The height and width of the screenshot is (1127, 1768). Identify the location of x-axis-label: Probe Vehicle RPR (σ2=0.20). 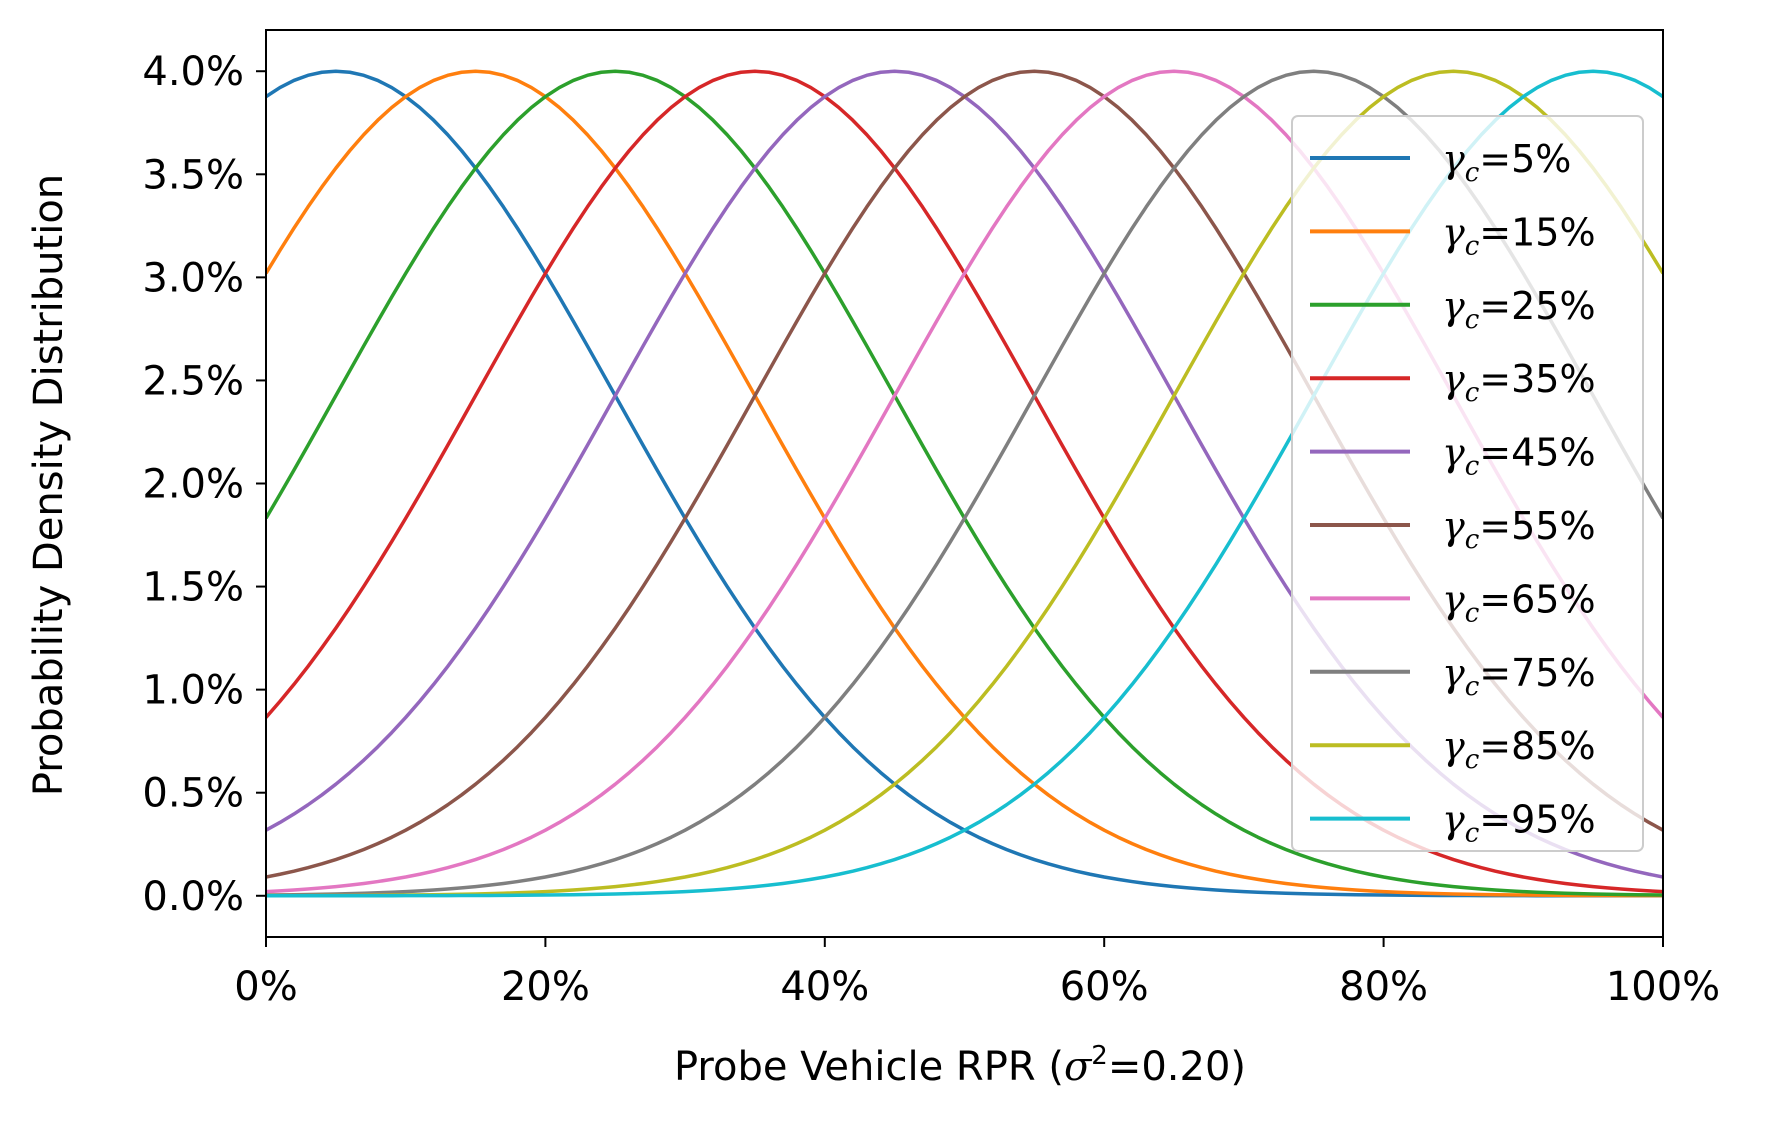
(960, 1065).